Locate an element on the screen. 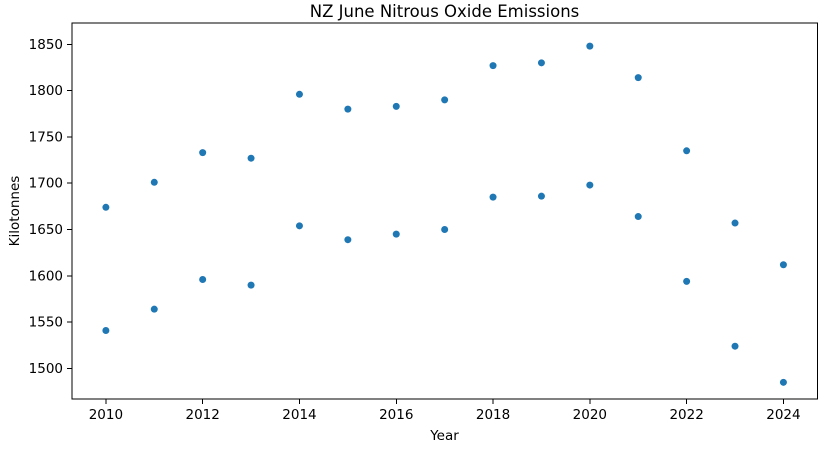 The height and width of the screenshot is (455, 825). y-tick-label: 1550 is located at coordinates (46, 323).